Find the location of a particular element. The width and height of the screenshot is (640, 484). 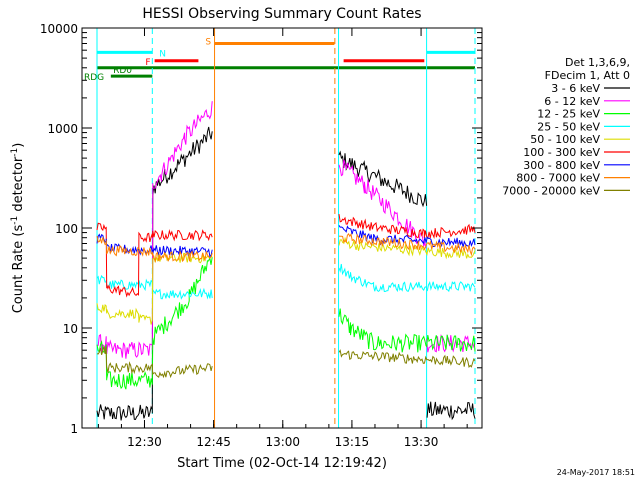

legend-entry-label: 7000 - 20000 keV is located at coordinates (551, 190).